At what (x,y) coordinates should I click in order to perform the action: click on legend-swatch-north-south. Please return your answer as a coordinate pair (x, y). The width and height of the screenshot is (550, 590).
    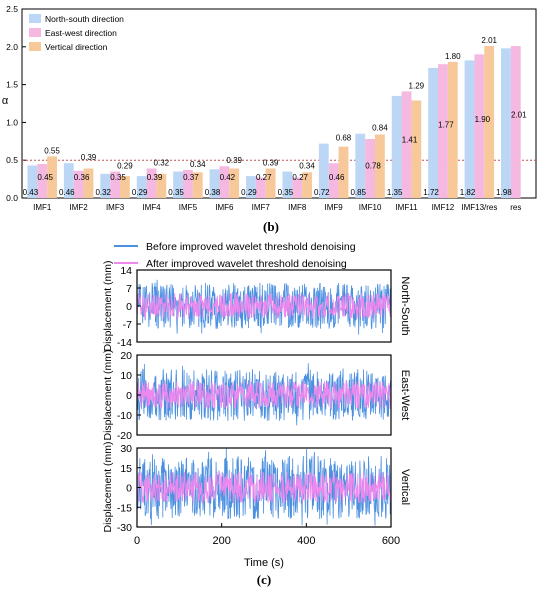
    Looking at the image, I should click on (35, 18).